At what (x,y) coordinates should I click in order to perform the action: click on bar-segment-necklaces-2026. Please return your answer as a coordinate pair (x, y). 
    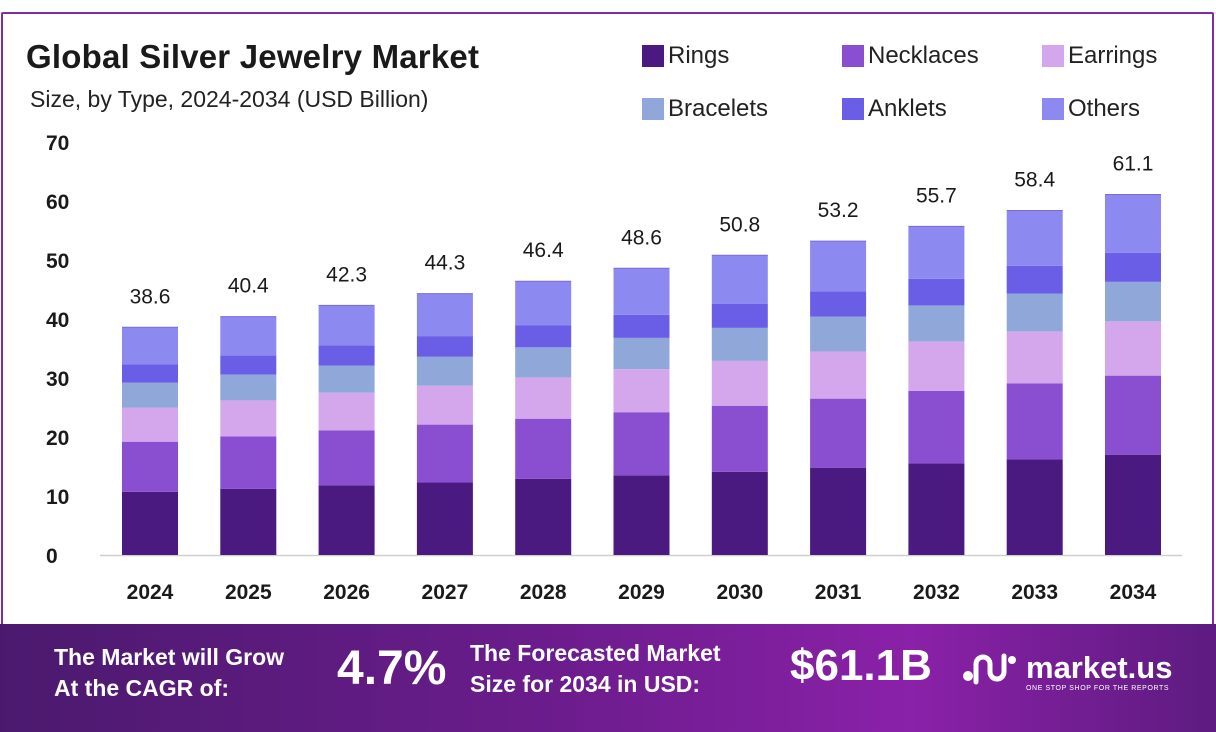
    Looking at the image, I should click on (346, 458).